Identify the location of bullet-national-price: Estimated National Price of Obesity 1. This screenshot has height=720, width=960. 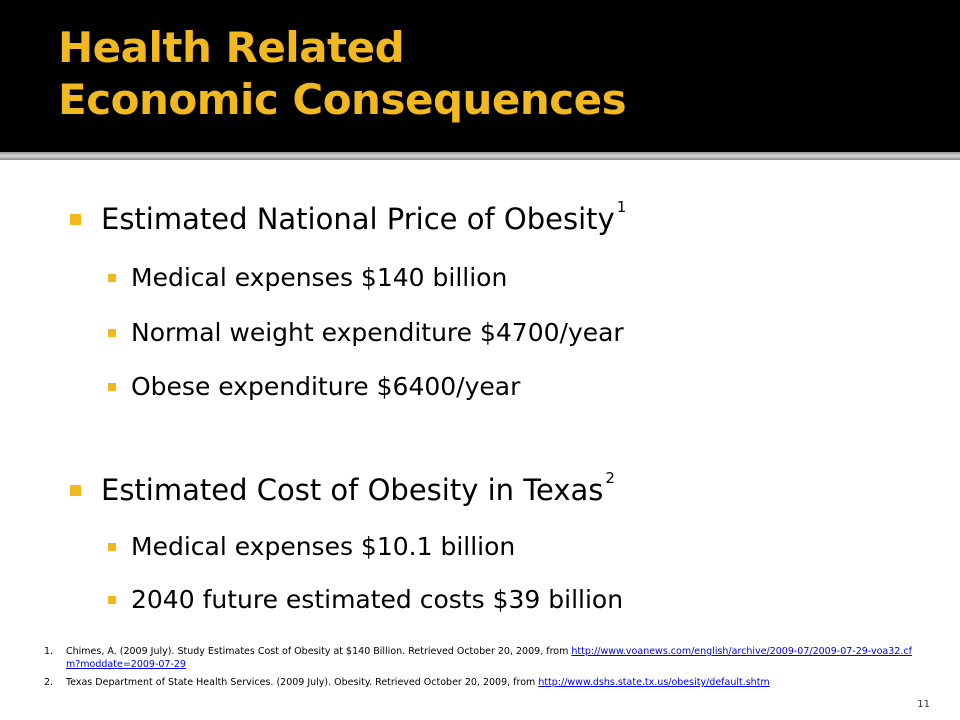
(348, 217).